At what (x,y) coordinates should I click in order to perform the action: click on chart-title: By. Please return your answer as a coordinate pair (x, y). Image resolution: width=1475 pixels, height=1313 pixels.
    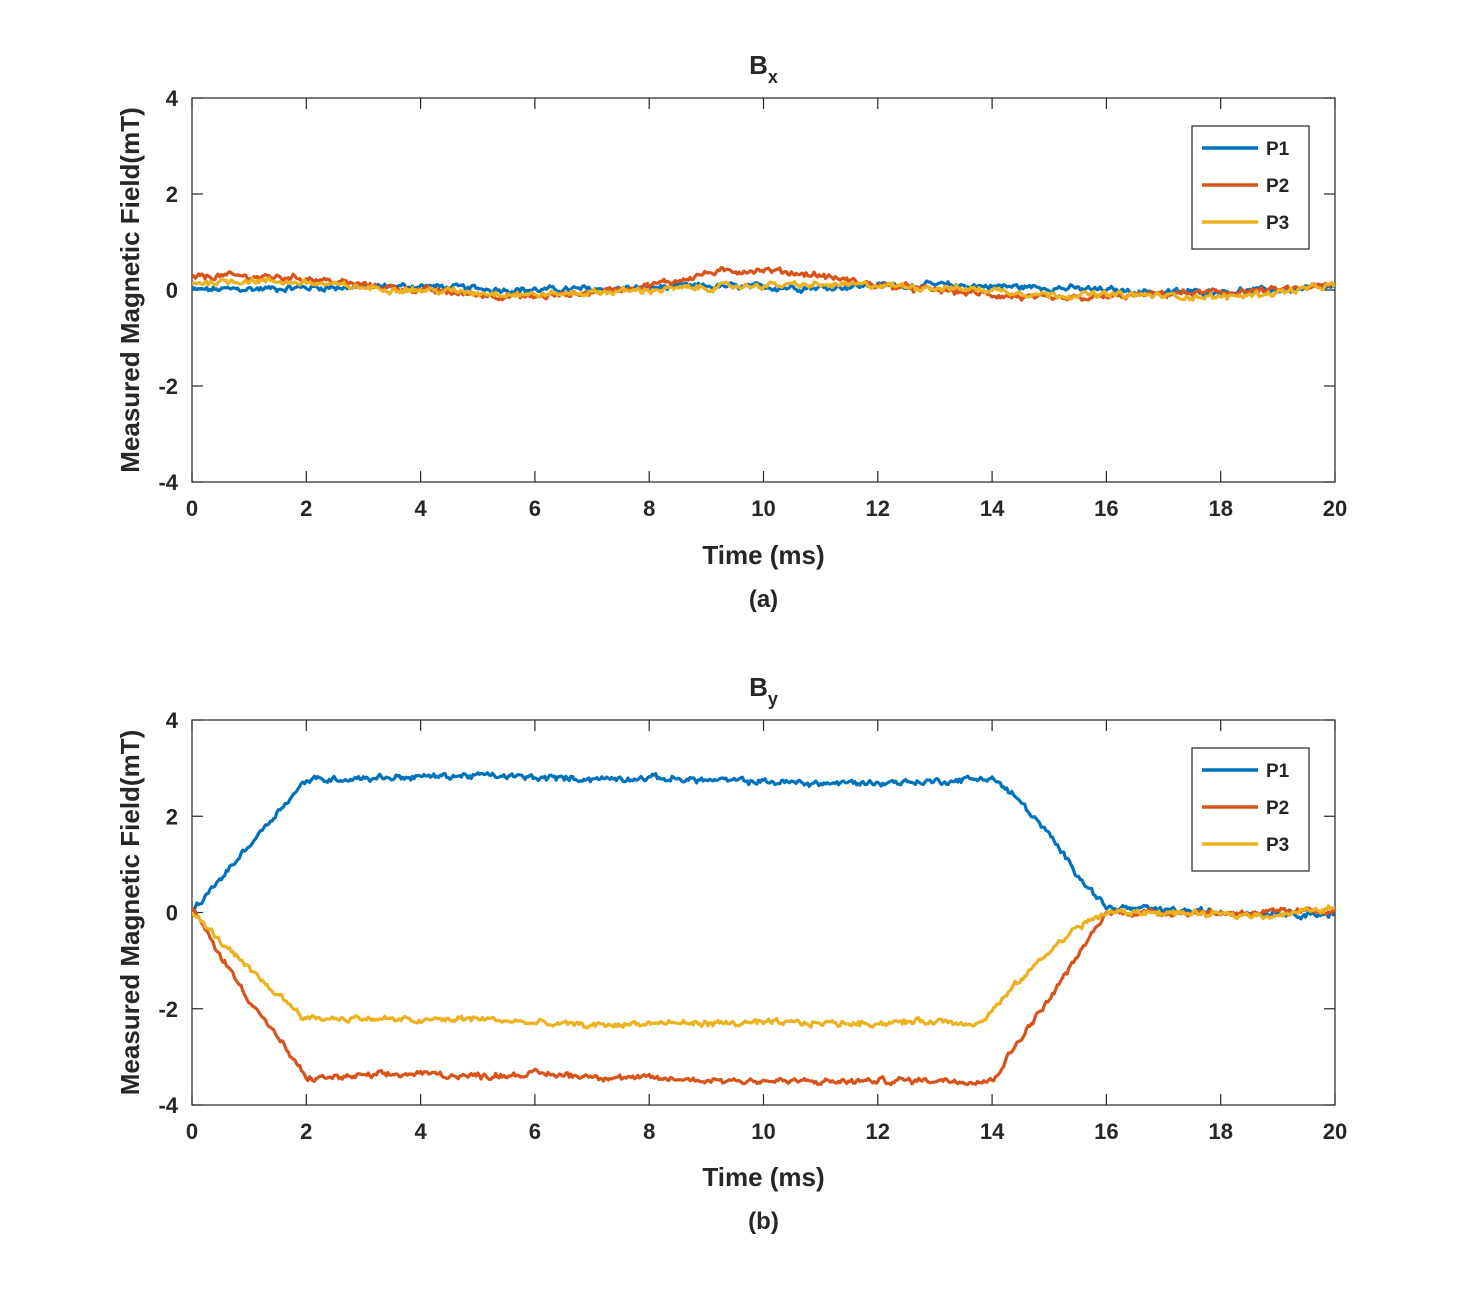
    Looking at the image, I should click on (763, 690).